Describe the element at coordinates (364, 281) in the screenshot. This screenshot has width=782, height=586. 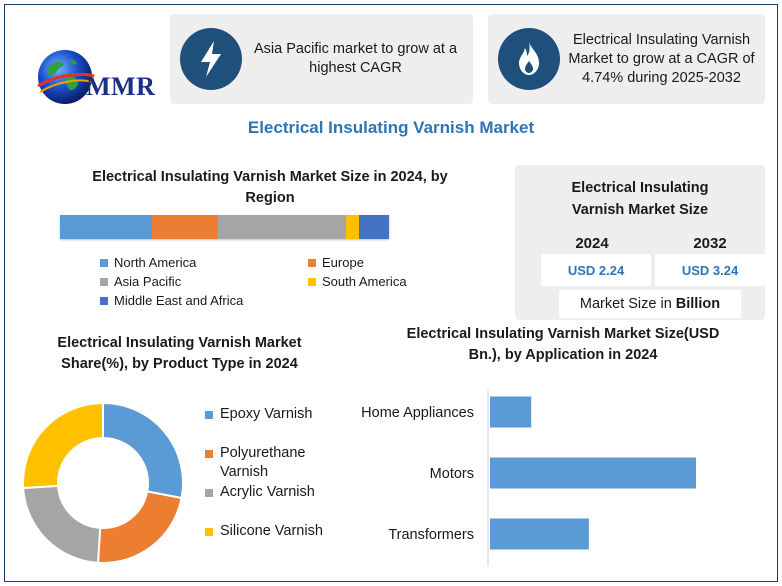
I see `legend-label: South America` at that location.